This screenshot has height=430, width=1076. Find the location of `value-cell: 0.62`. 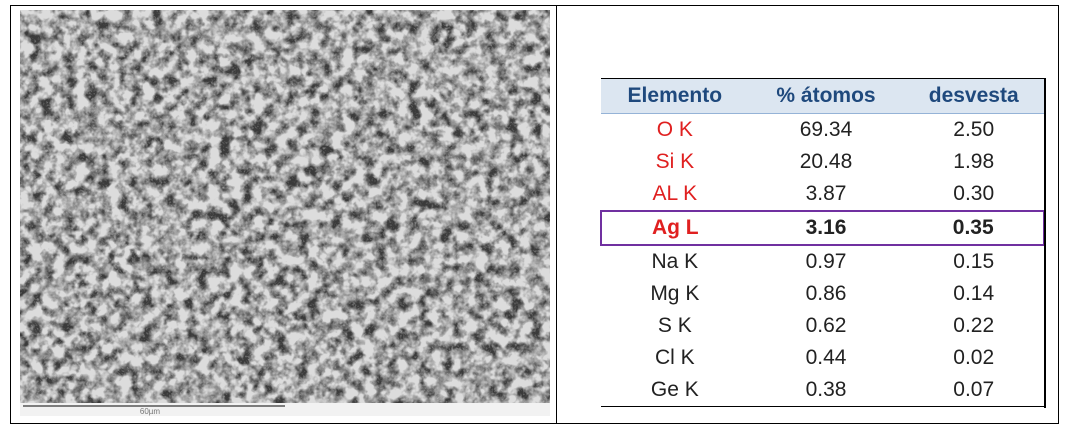

value-cell: 0.62 is located at coordinates (826, 325).